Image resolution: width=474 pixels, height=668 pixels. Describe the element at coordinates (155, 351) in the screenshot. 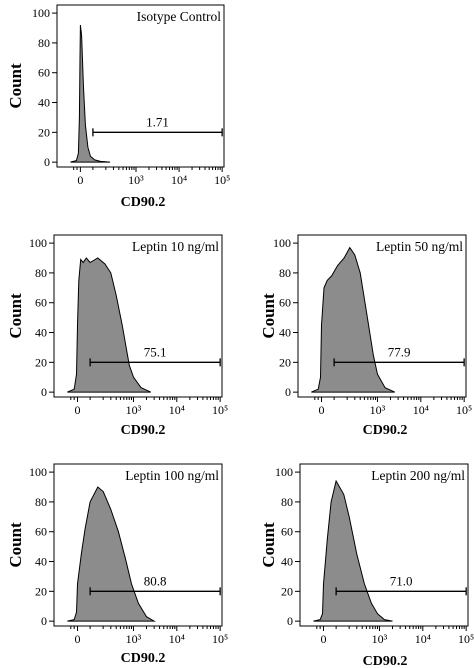

I see `gate-percentage: 75.1` at that location.